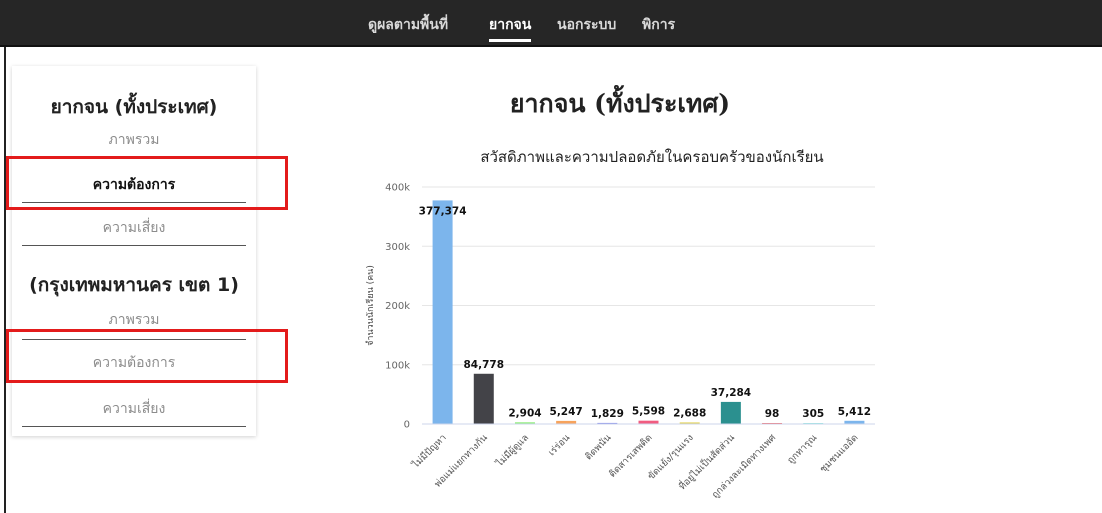  What do you see at coordinates (397, 306) in the screenshot?
I see `y-tick-label: 200k` at bounding box center [397, 306].